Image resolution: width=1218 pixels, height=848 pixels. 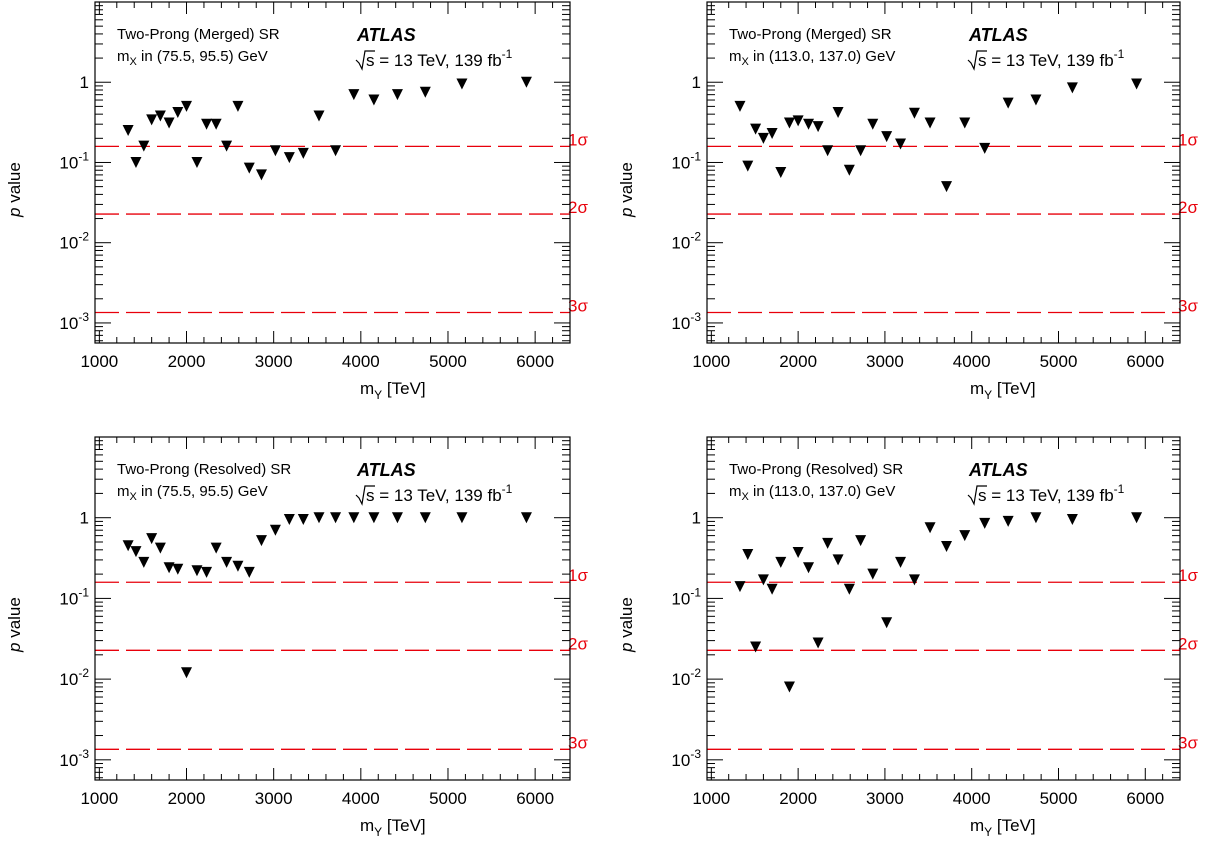 I want to click on y-tick-label: 10⁻², so click(x=686, y=677).